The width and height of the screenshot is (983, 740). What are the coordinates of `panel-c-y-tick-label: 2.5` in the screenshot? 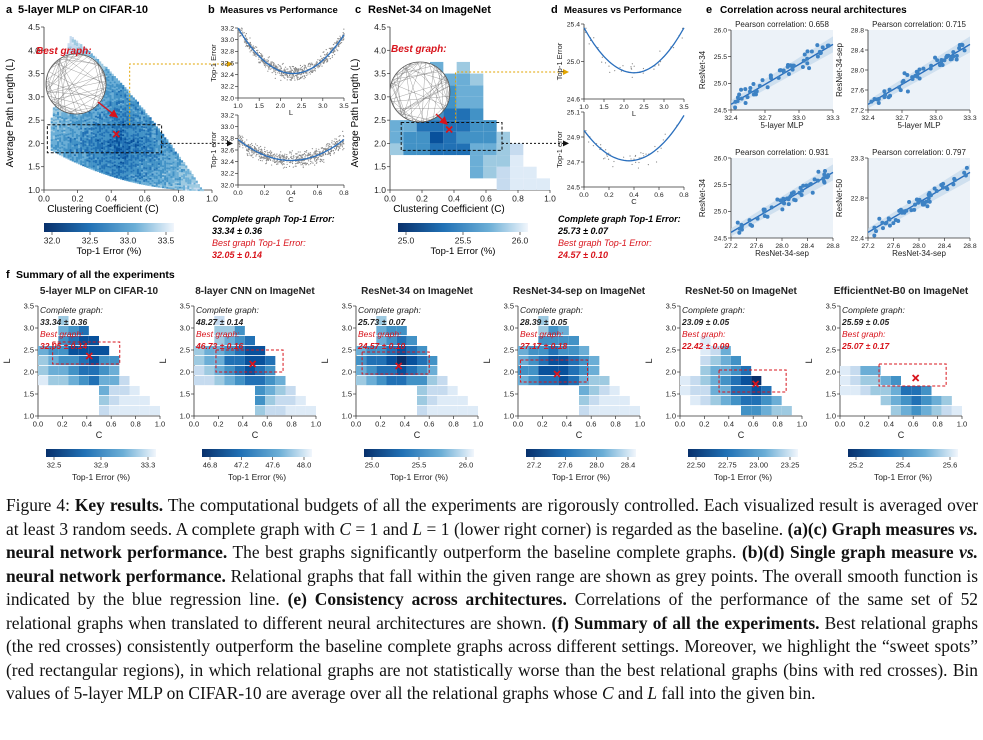 It's located at (380, 120).